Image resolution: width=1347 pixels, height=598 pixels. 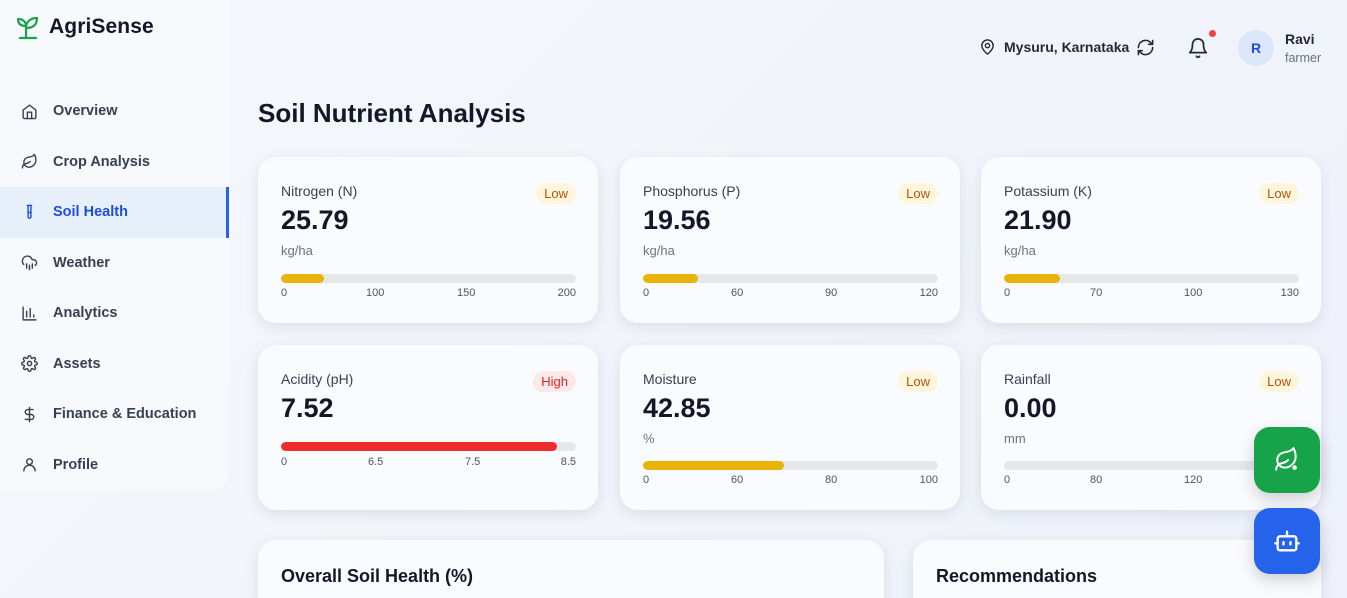 I want to click on overall-soil-health-panel: Overall Soil Health (%), so click(x=571, y=569).